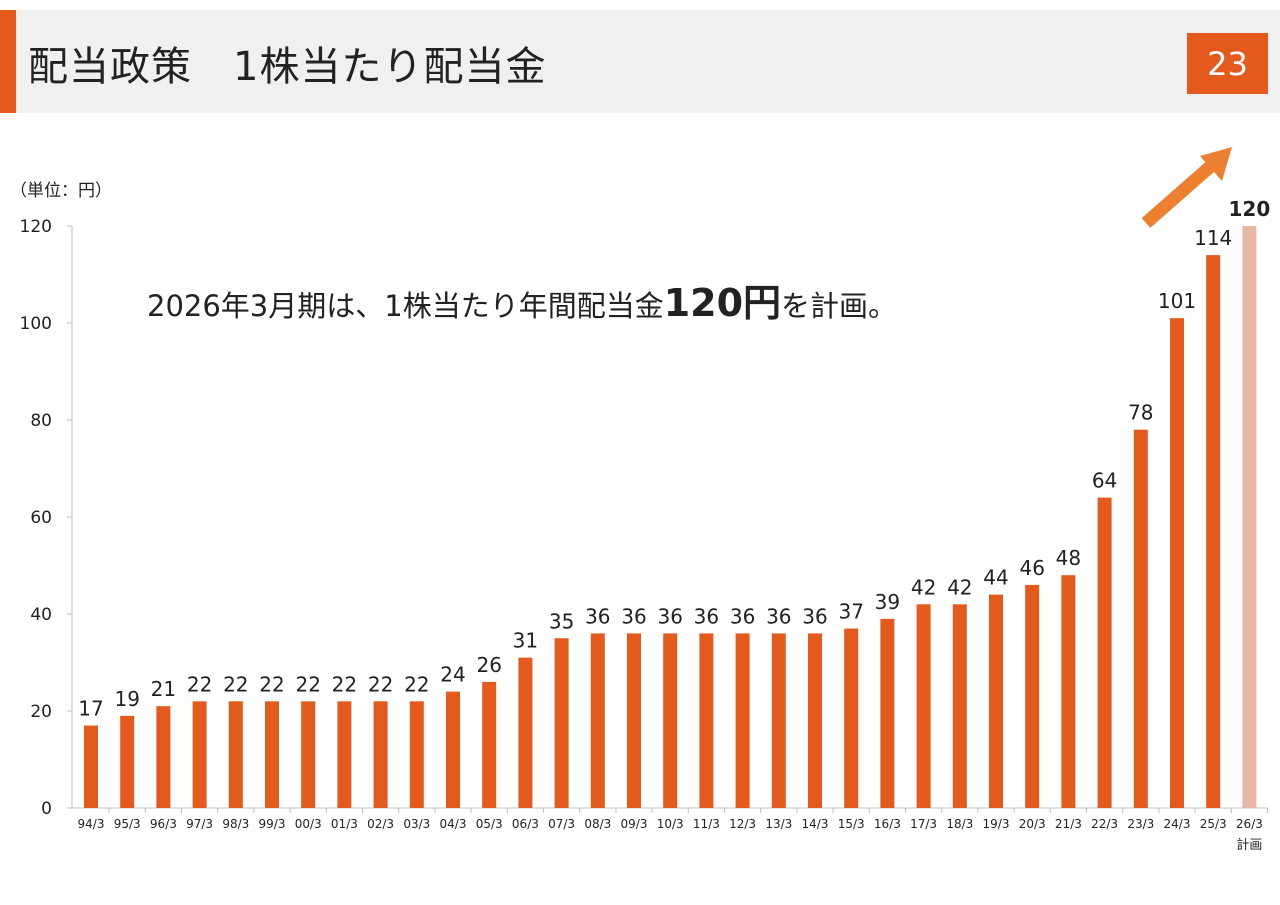  Describe the element at coordinates (670, 720) in the screenshot. I see `bar-10/3` at that location.